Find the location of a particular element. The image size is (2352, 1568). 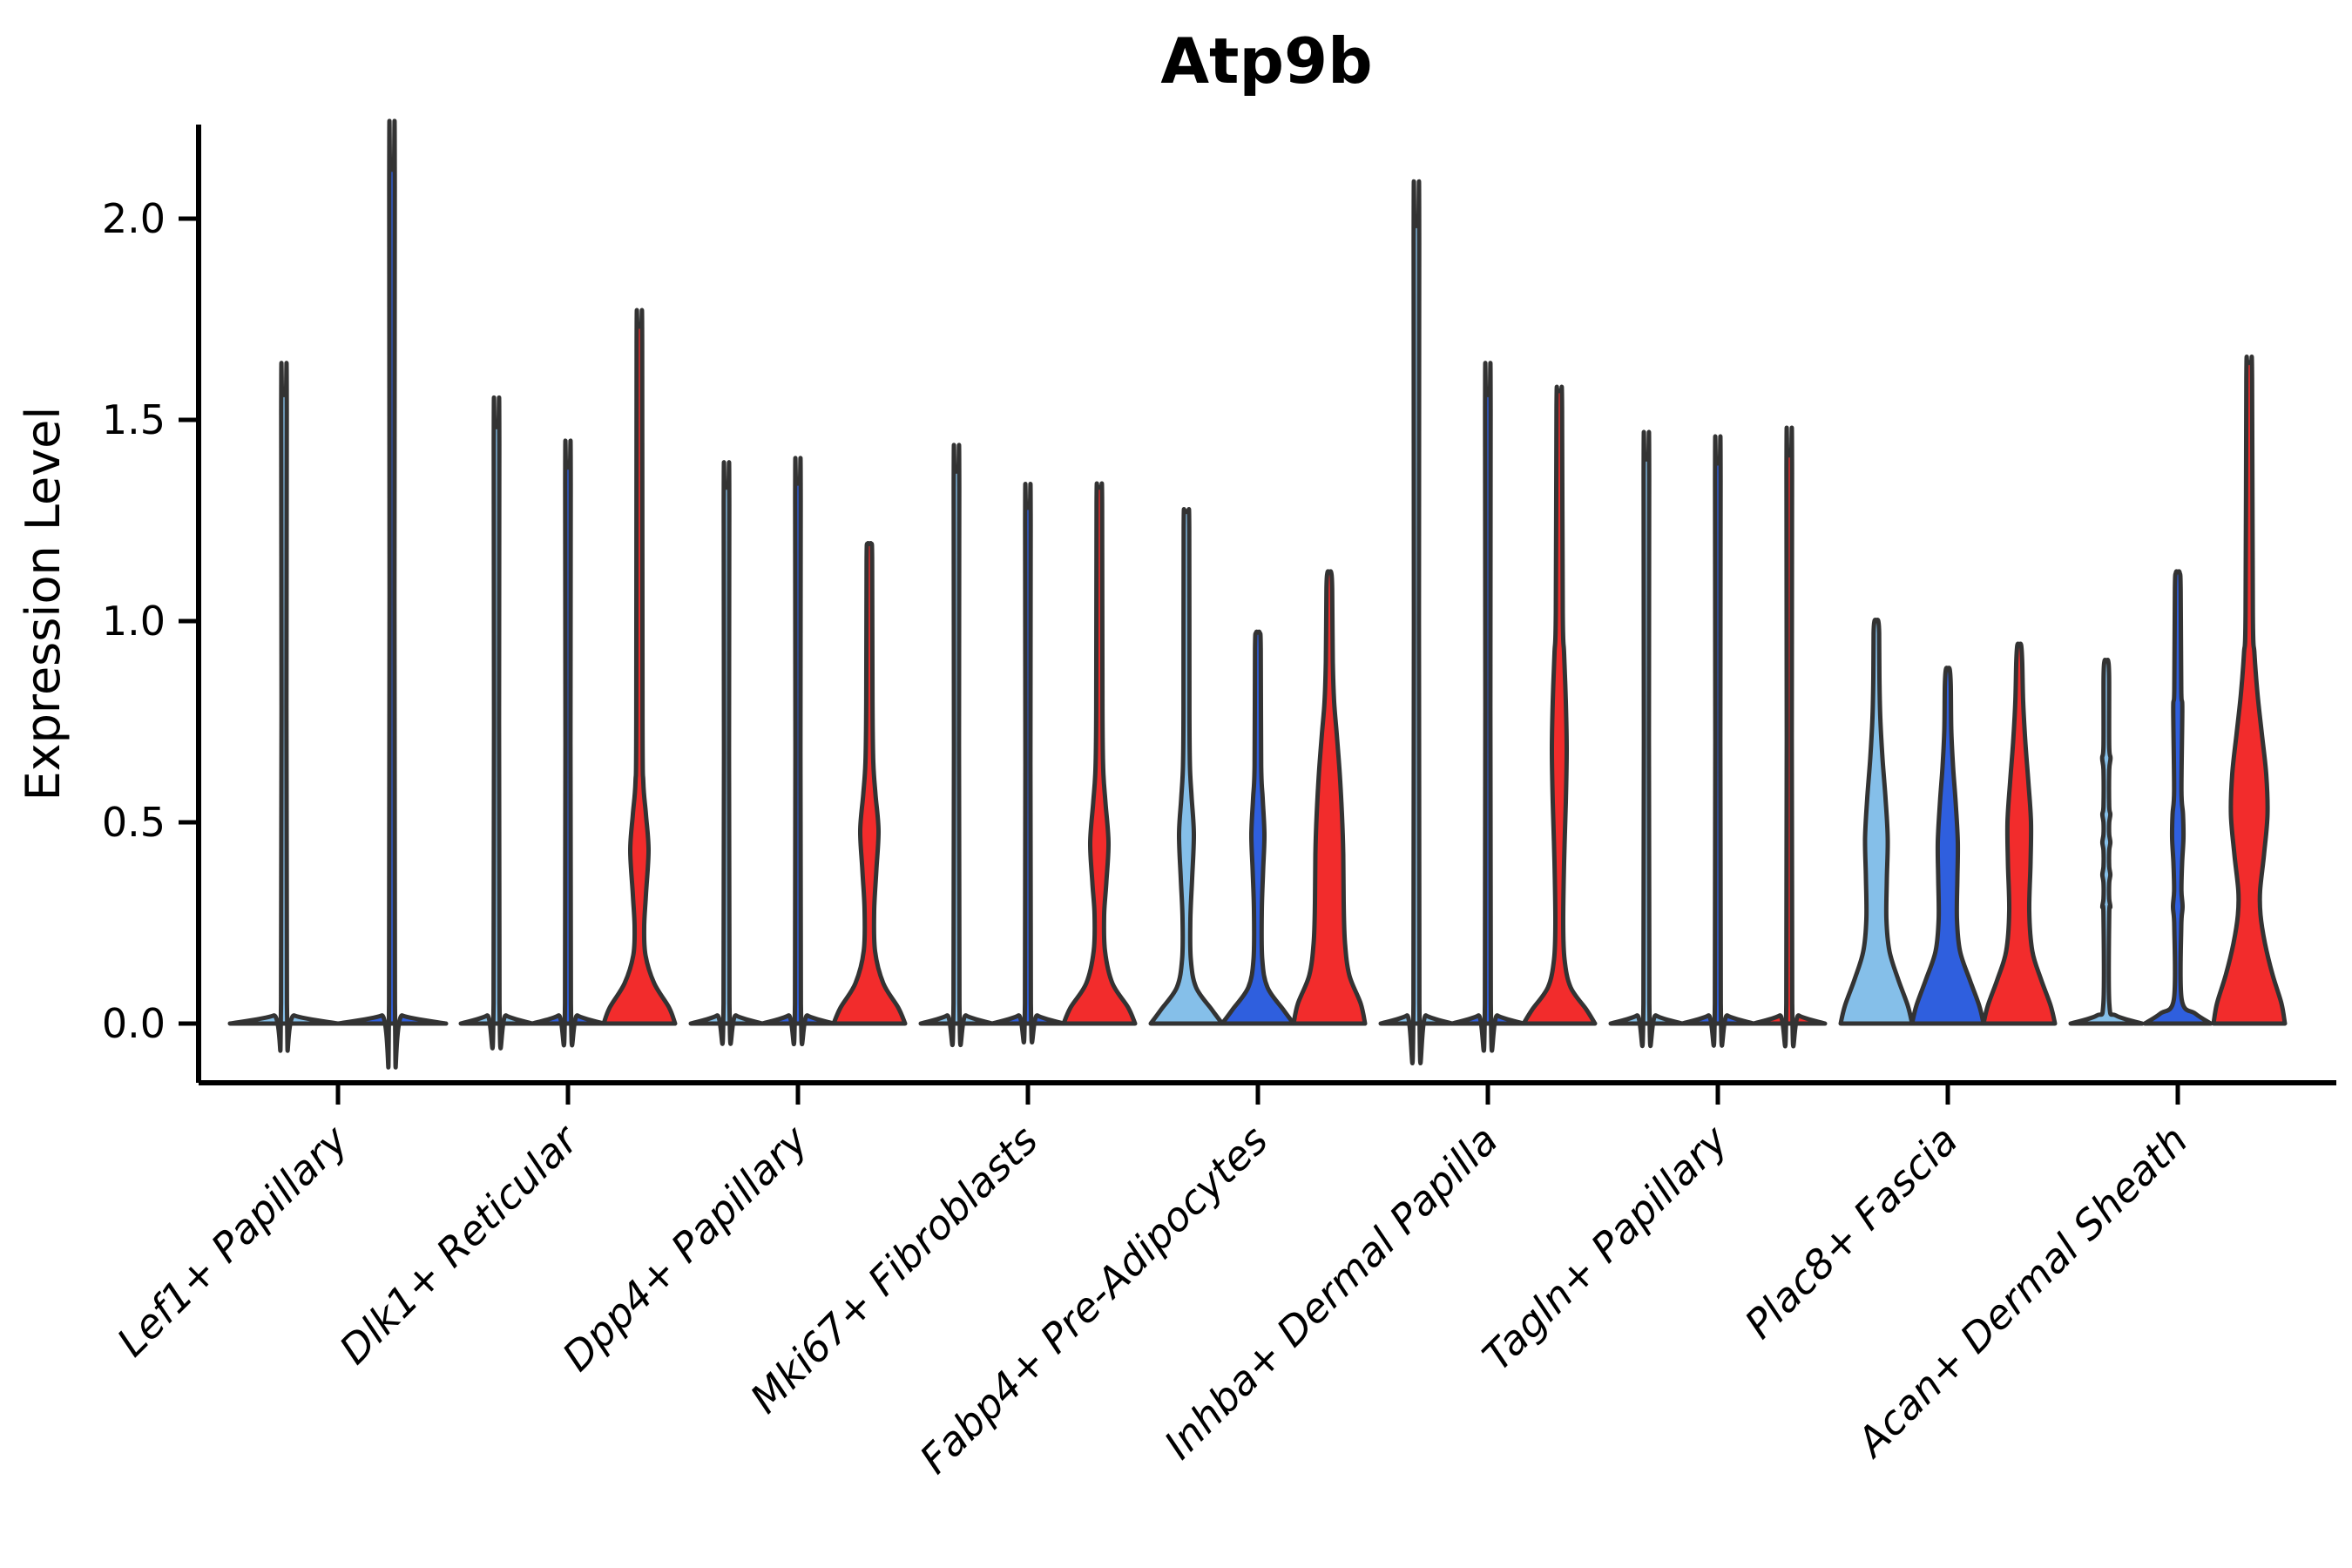

violin-tagln-papillary-s1 is located at coordinates (1646, 739).